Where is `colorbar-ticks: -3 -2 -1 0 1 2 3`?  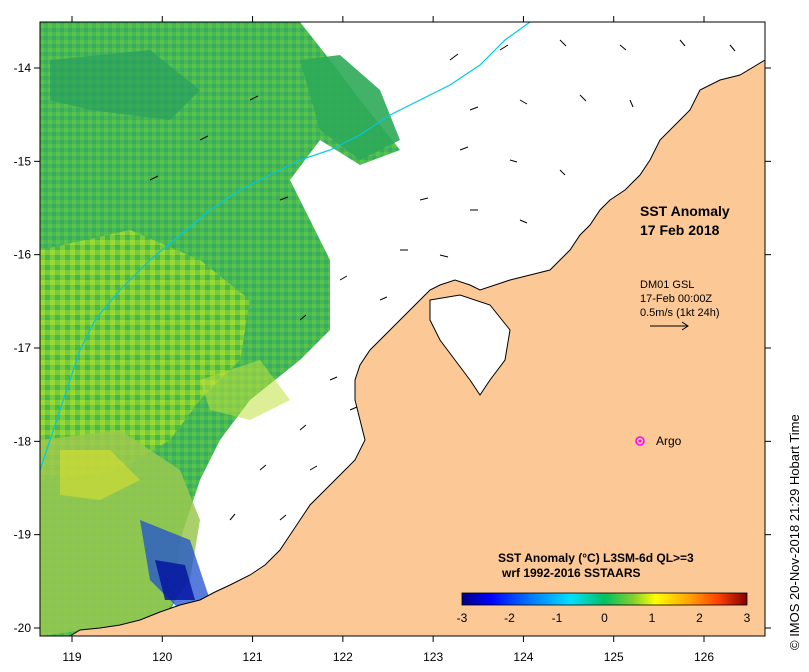
colorbar-ticks: -3 -2 -1 0 1 2 3 is located at coordinates (604, 618).